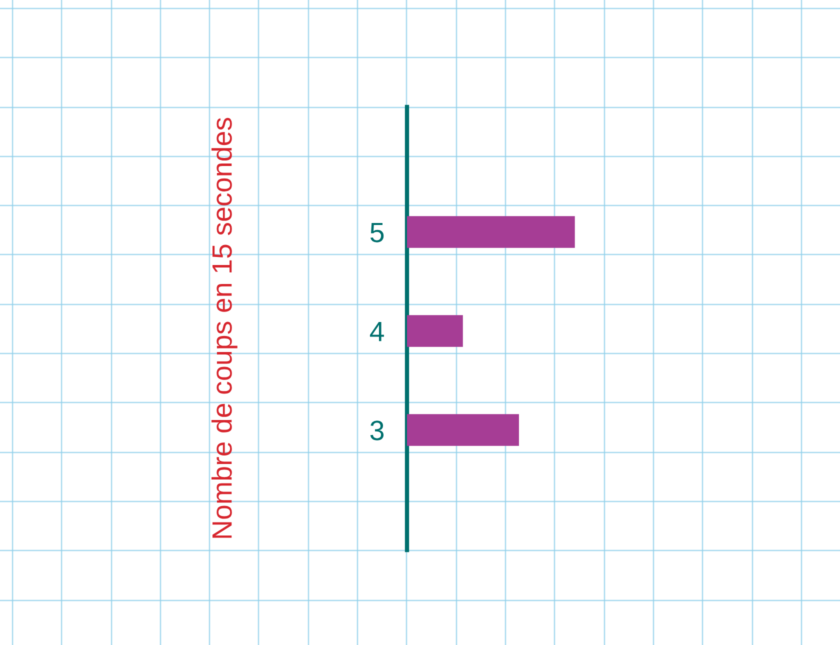 The height and width of the screenshot is (645, 840). What do you see at coordinates (377, 430) in the screenshot?
I see `y-tick-label: 3` at bounding box center [377, 430].